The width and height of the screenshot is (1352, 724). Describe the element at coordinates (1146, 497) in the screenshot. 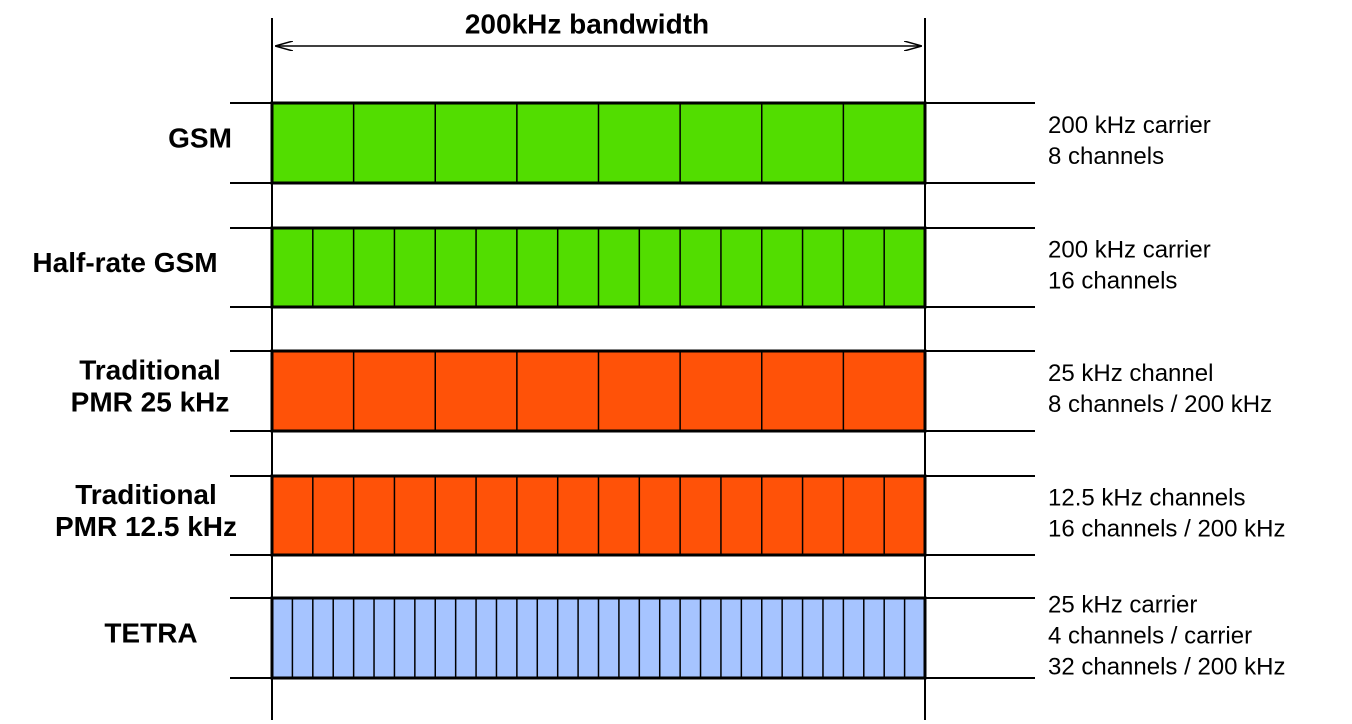

I see `row-note: 12.5 kHz channels` at that location.